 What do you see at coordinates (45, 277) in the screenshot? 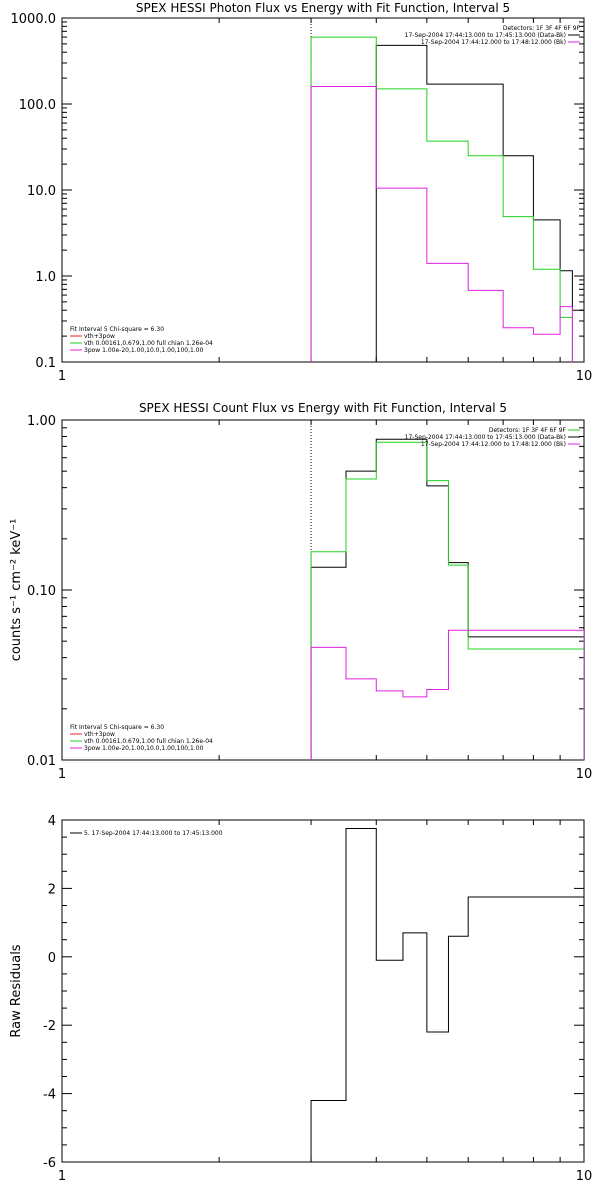
I see `y-tick-label: 1.0` at bounding box center [45, 277].